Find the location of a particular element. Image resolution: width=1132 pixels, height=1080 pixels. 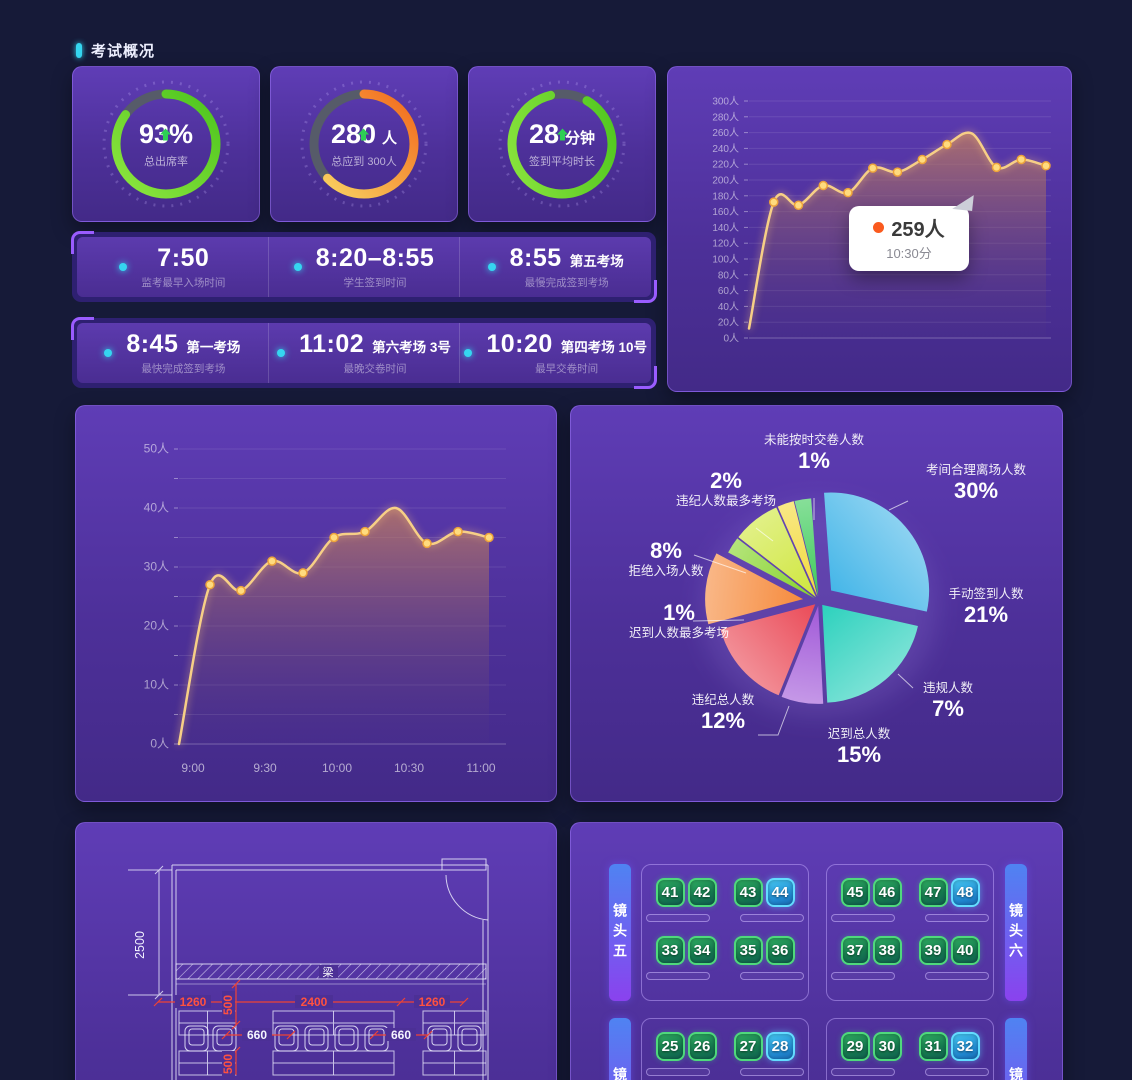

gauge-card-signed: 280 人总应到 300人 is located at coordinates (364, 144).